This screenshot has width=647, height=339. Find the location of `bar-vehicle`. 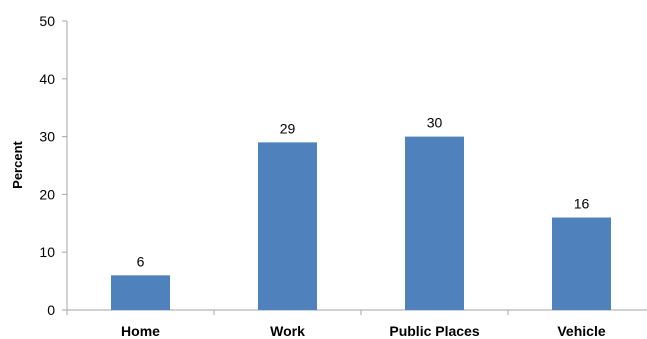

bar-vehicle is located at coordinates (581, 263).